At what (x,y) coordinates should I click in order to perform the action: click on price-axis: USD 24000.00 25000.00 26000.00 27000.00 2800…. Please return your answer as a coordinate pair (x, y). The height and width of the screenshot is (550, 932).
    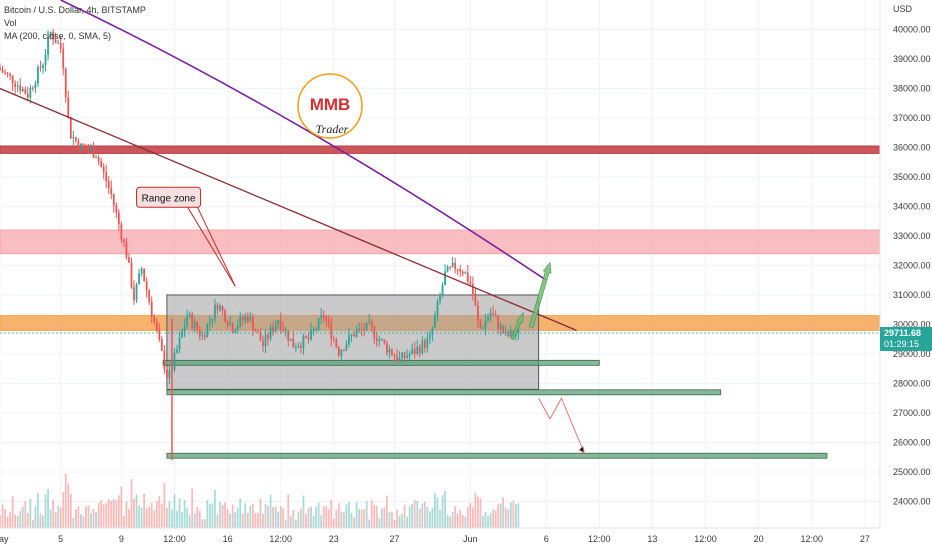
    Looking at the image, I should click on (905, 275).